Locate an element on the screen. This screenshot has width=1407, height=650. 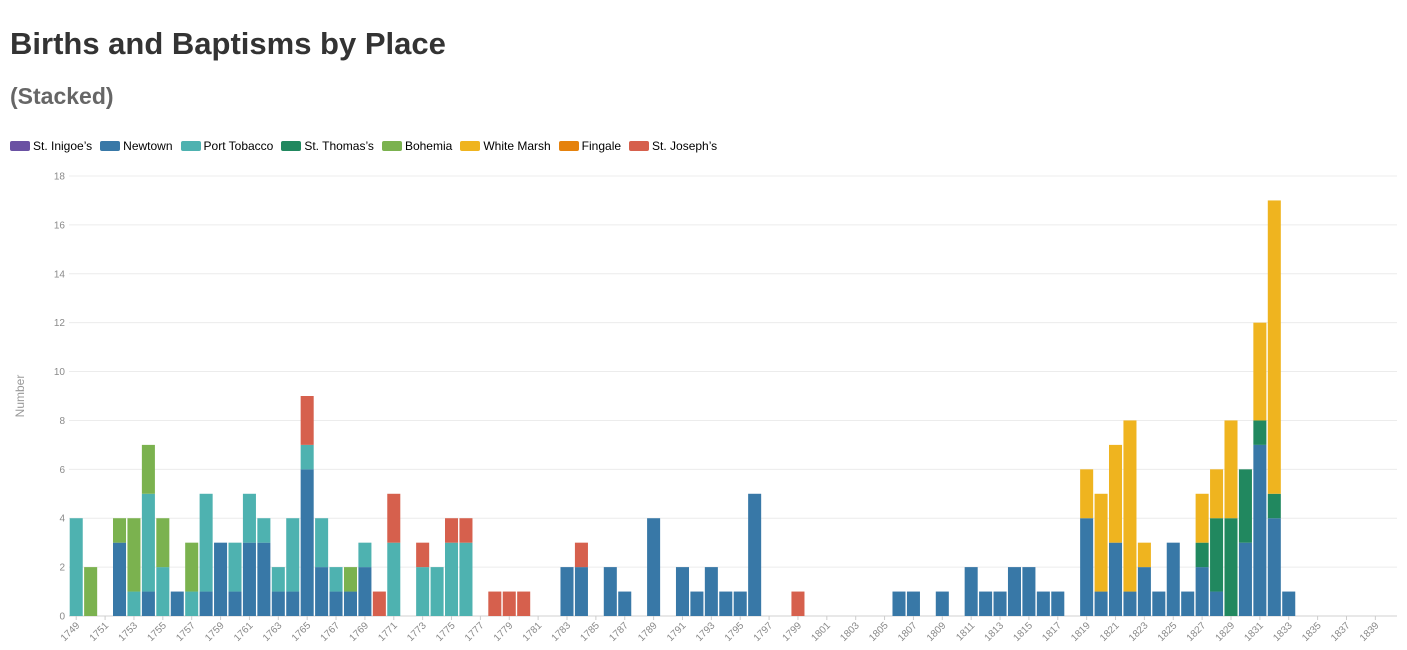
x-tick-label: 1839 is located at coordinates (1370, 632).